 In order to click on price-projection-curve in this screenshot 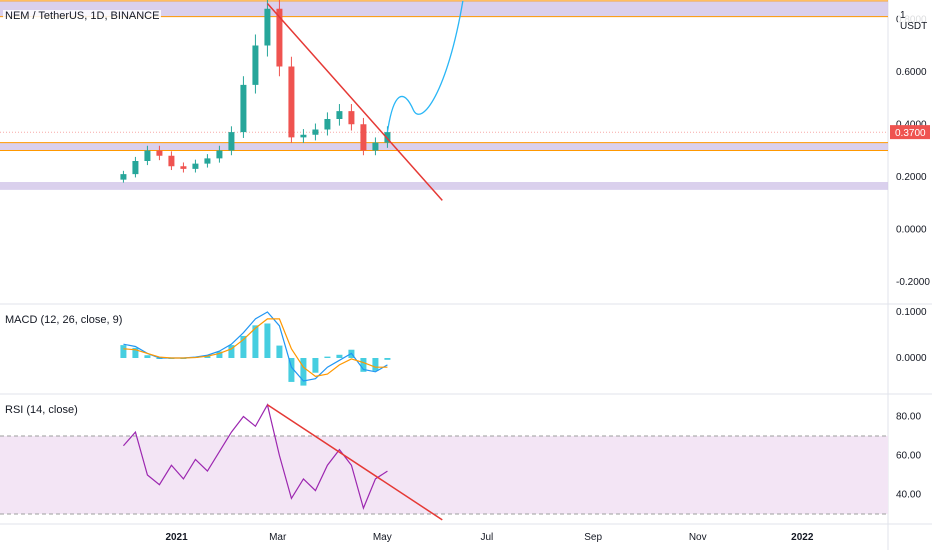, I will do `click(425, 66)`.